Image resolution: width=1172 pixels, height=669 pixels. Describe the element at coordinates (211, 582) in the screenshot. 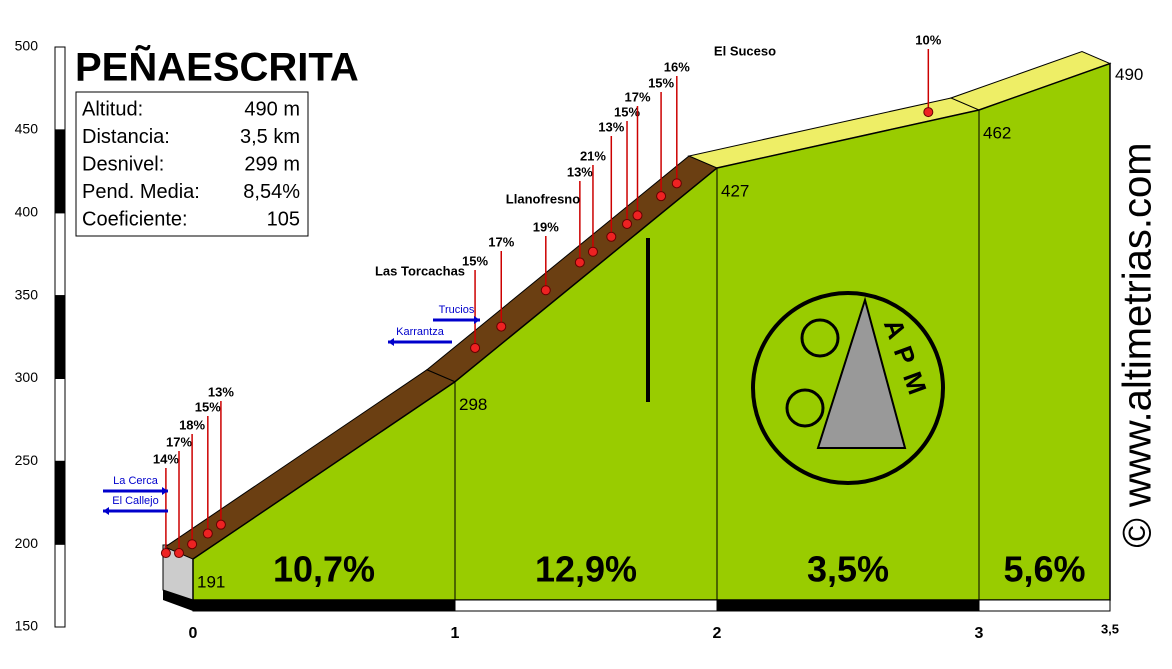

I see `elevation-label: 191` at that location.